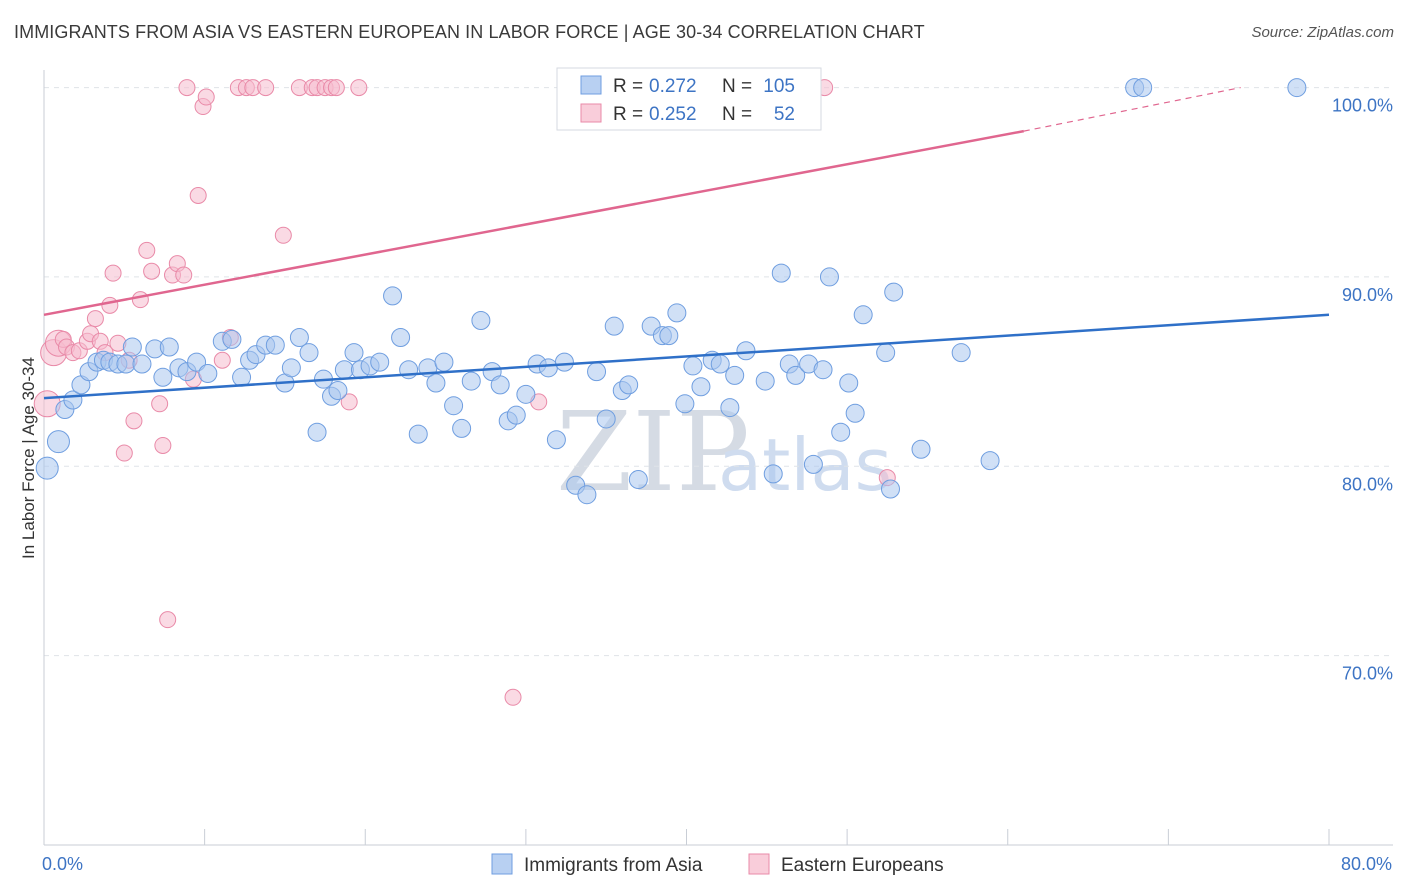 The height and width of the screenshot is (892, 1406). Describe the element at coordinates (1367, 295) in the screenshot. I see `y-tick-label: 90.0%` at that location.